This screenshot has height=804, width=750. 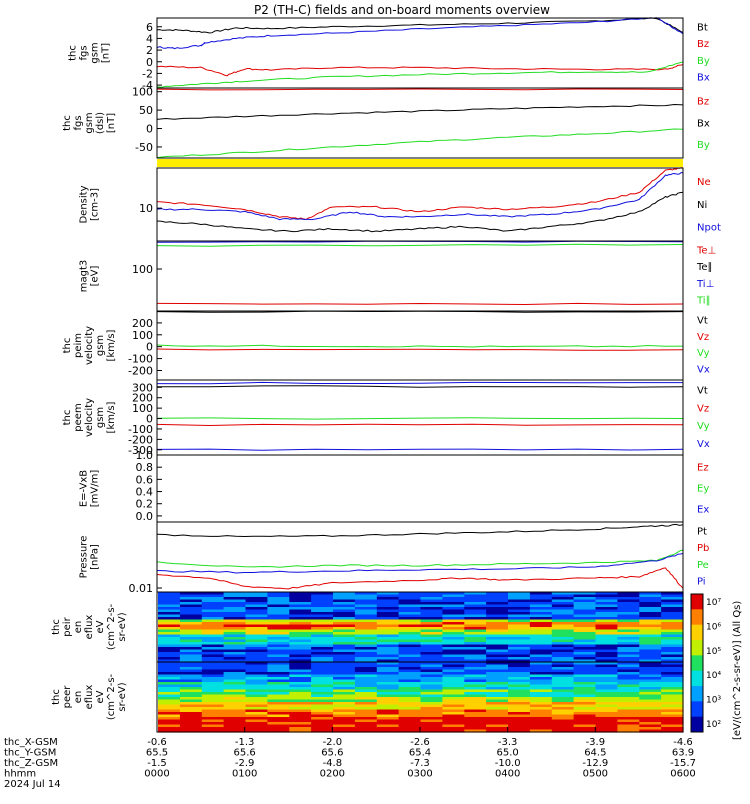 What do you see at coordinates (508, 763) in the screenshot?
I see `x-tick-label: -10.0` at bounding box center [508, 763].